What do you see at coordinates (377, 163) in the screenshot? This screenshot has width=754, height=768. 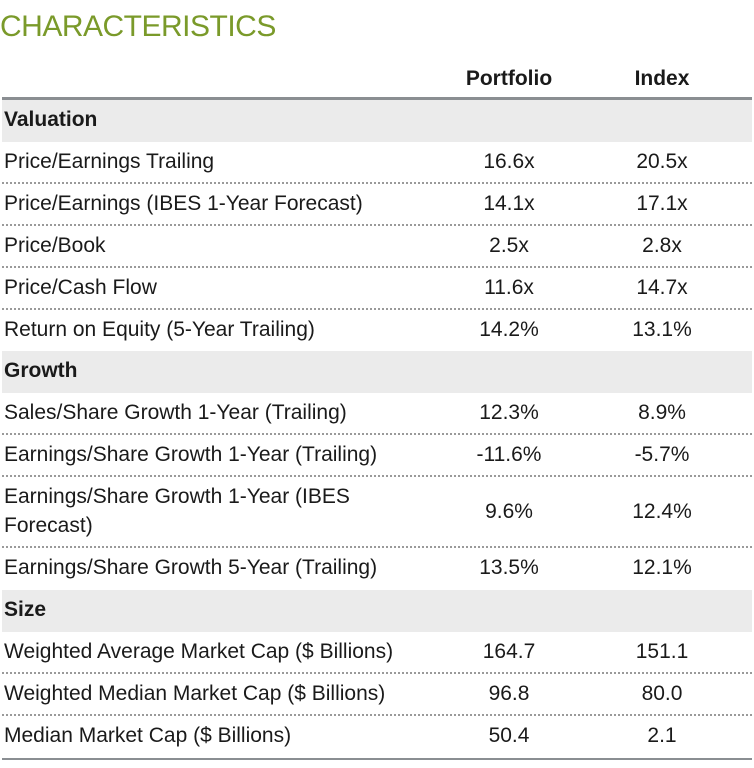 I see `table-row: Price/Earnings Trailing 16.6x 20.5x` at bounding box center [377, 163].